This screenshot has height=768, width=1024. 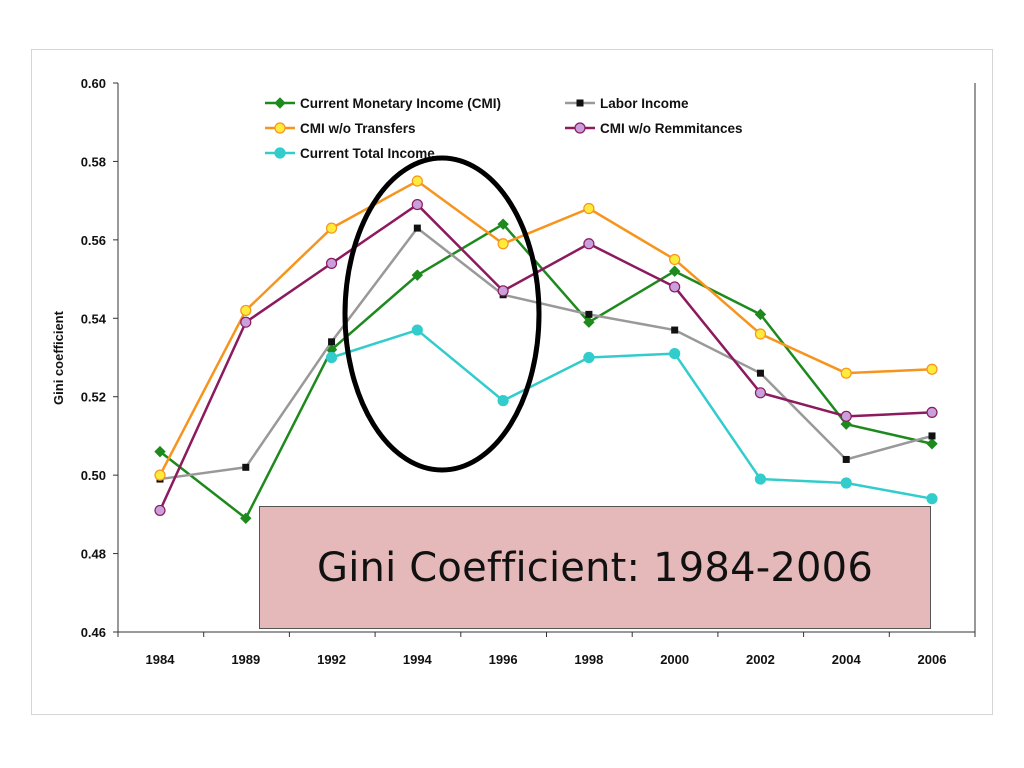 What do you see at coordinates (400, 103) in the screenshot?
I see `legend-label-current-monetary-income-cmi: Current Monetary Income (CMI)` at bounding box center [400, 103].